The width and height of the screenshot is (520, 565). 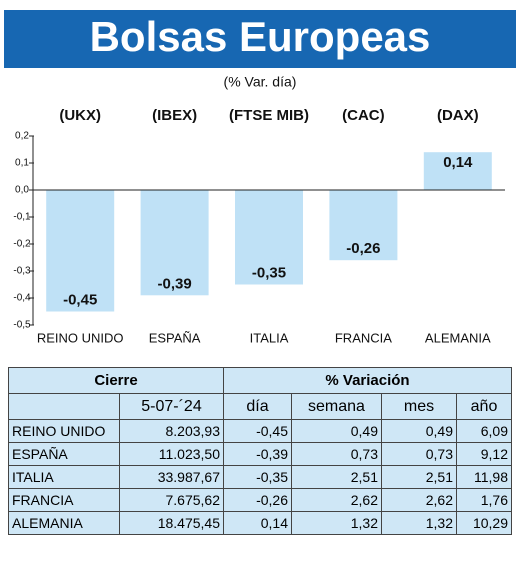 What do you see at coordinates (484, 477) in the screenshot?
I see `table-cell: 11,98` at bounding box center [484, 477].